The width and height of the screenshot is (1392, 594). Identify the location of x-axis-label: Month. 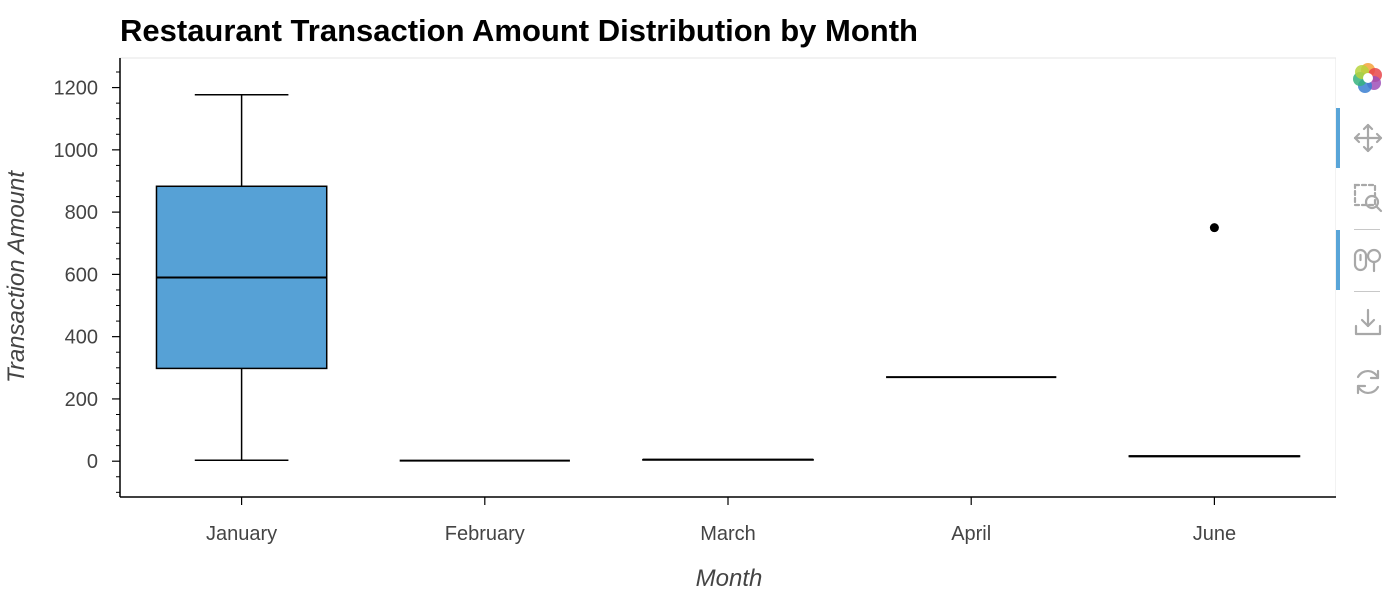
(729, 578).